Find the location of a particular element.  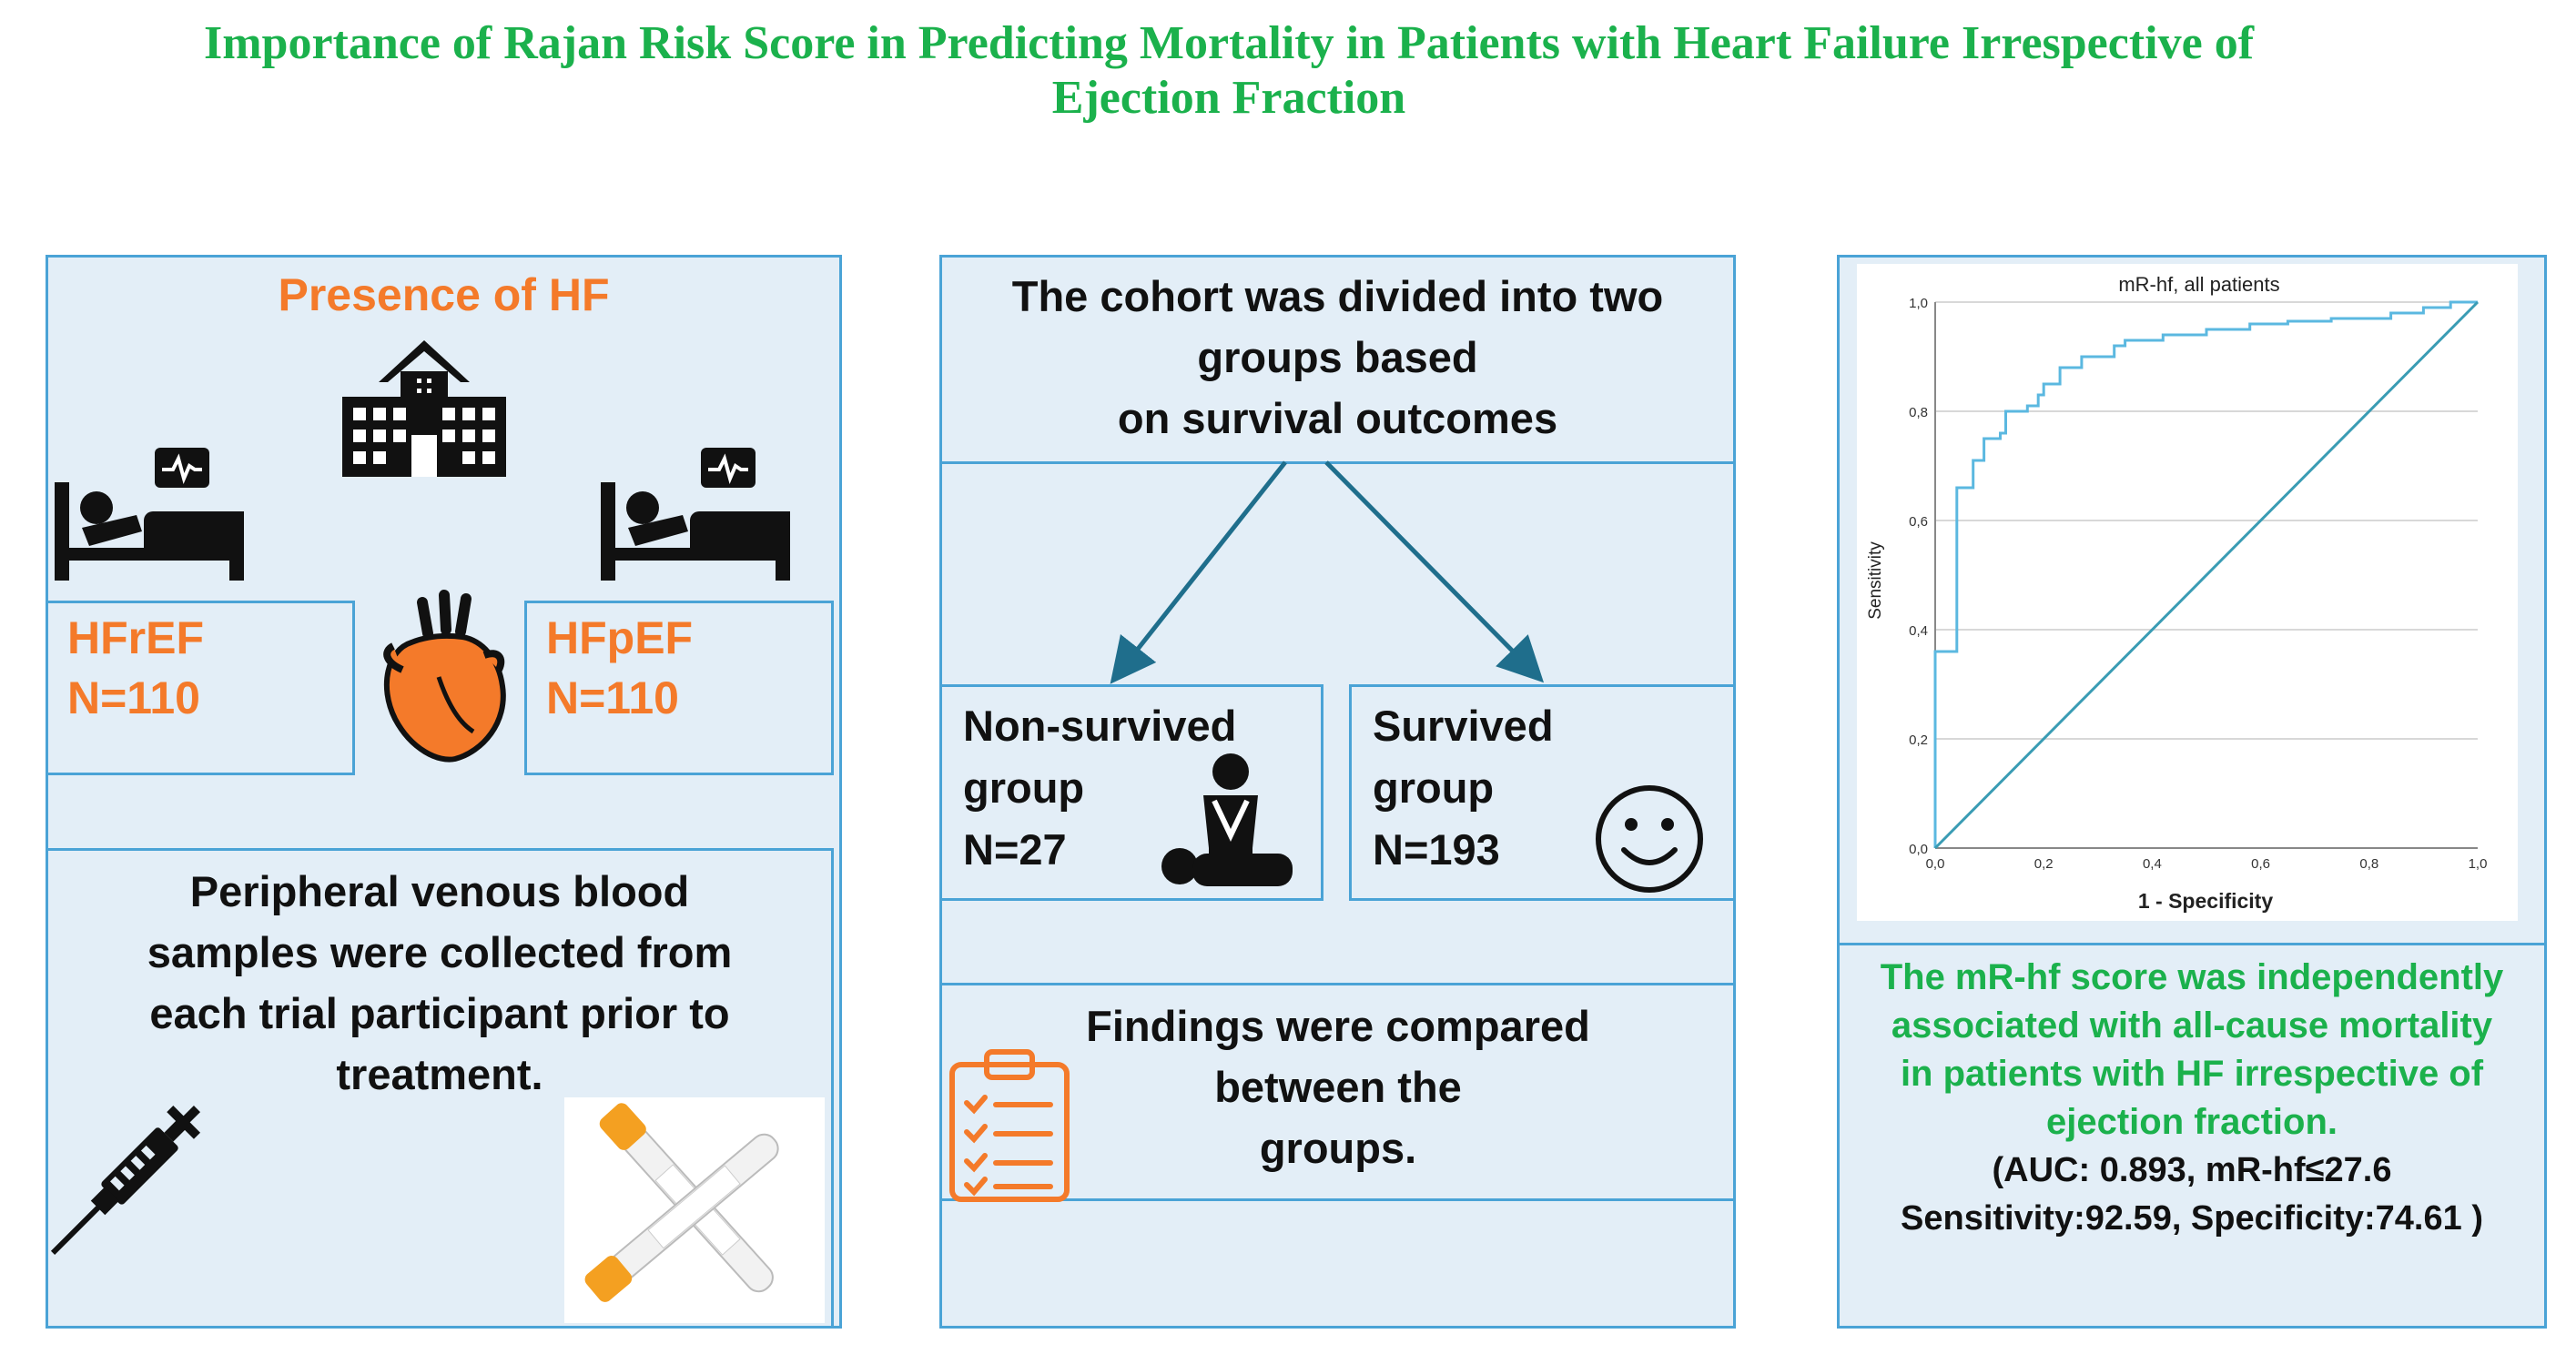

hfref-count: N=110 is located at coordinates (133, 697).